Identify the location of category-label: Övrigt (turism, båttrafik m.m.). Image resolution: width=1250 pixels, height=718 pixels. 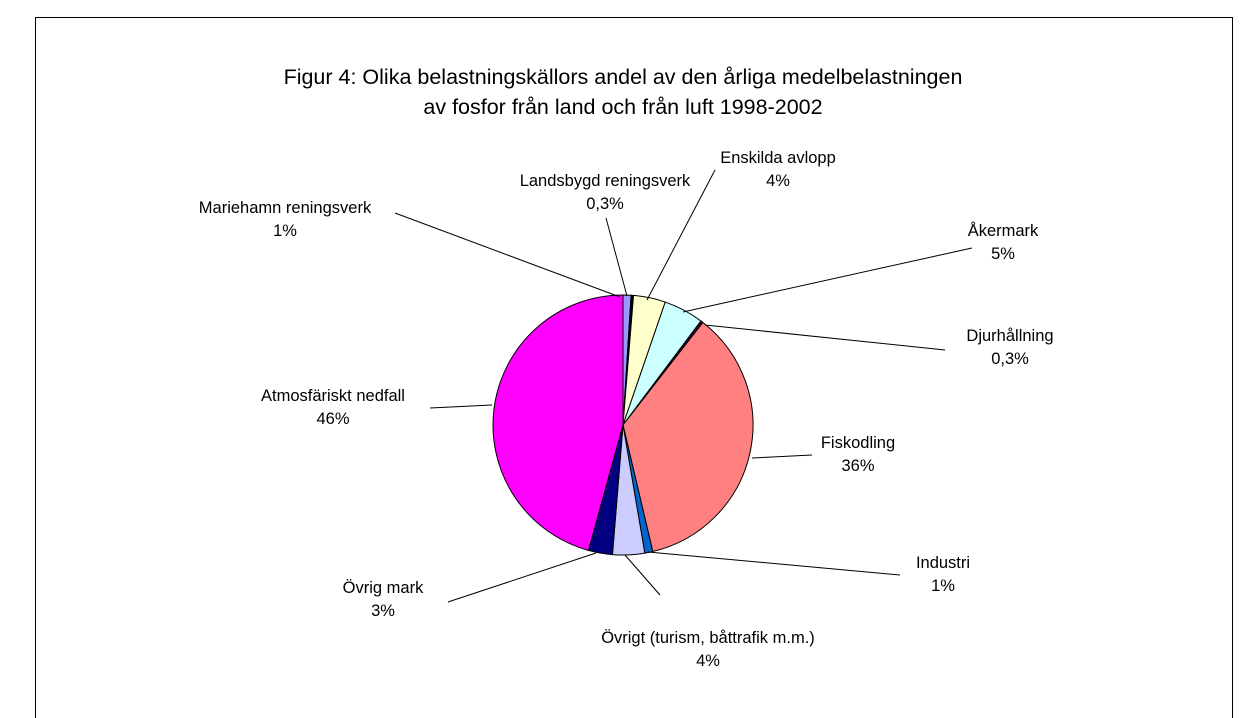
(708, 638).